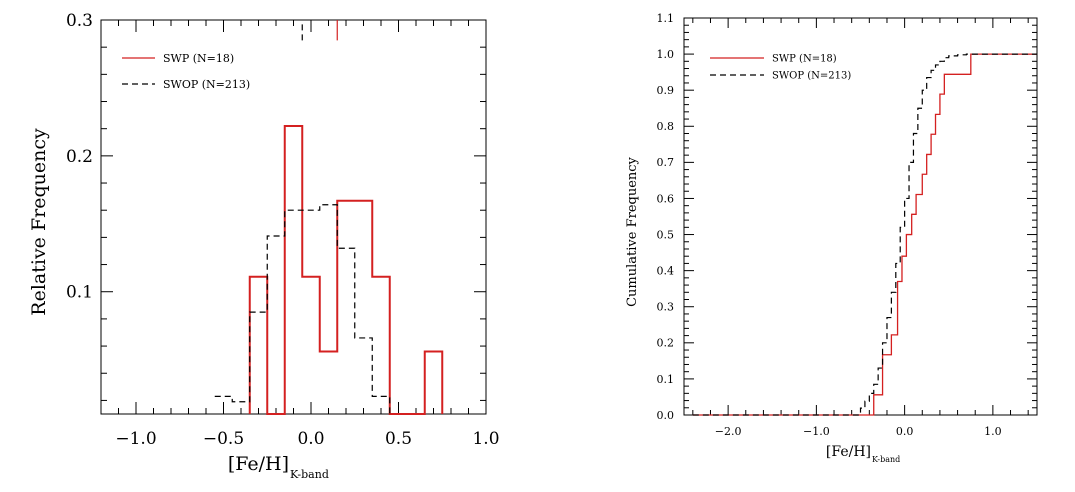 Image resolution: width=1075 pixels, height=492 pixels. Describe the element at coordinates (666, 18) in the screenshot. I see `cumulative-y-tick-label: 1.1` at that location.